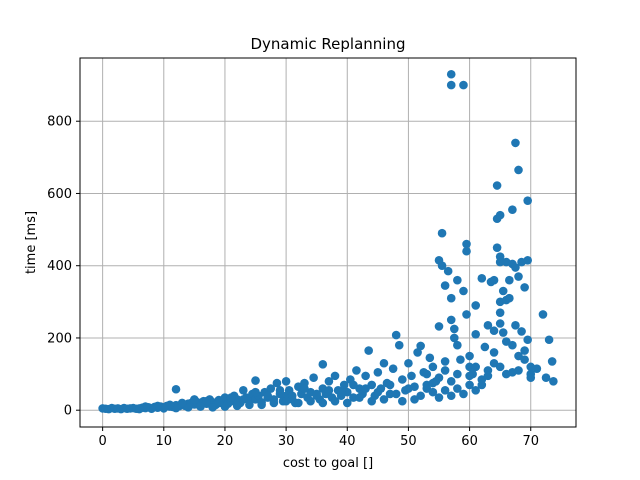 The height and width of the screenshot is (480, 640). Describe the element at coordinates (328, 463) in the screenshot. I see `x-axis-label: cost to goal []` at that location.